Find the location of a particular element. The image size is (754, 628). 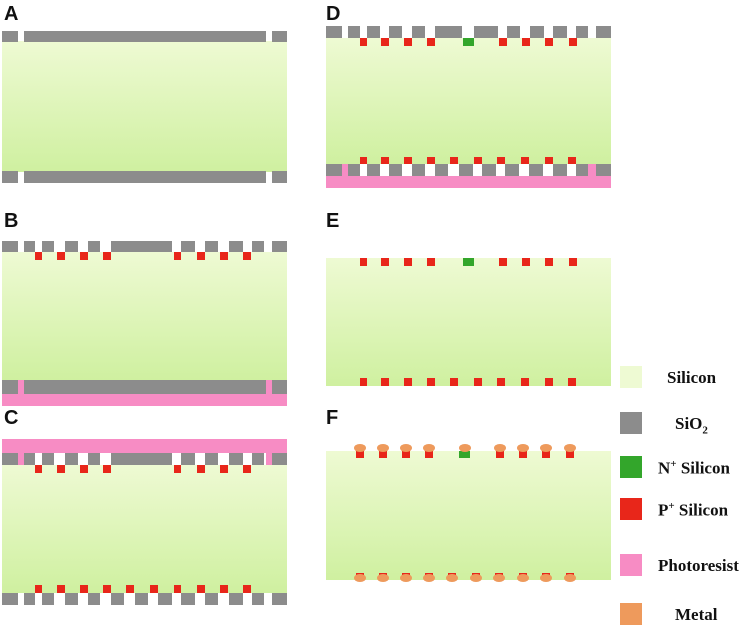

panel-label-f: F is located at coordinates (332, 418).